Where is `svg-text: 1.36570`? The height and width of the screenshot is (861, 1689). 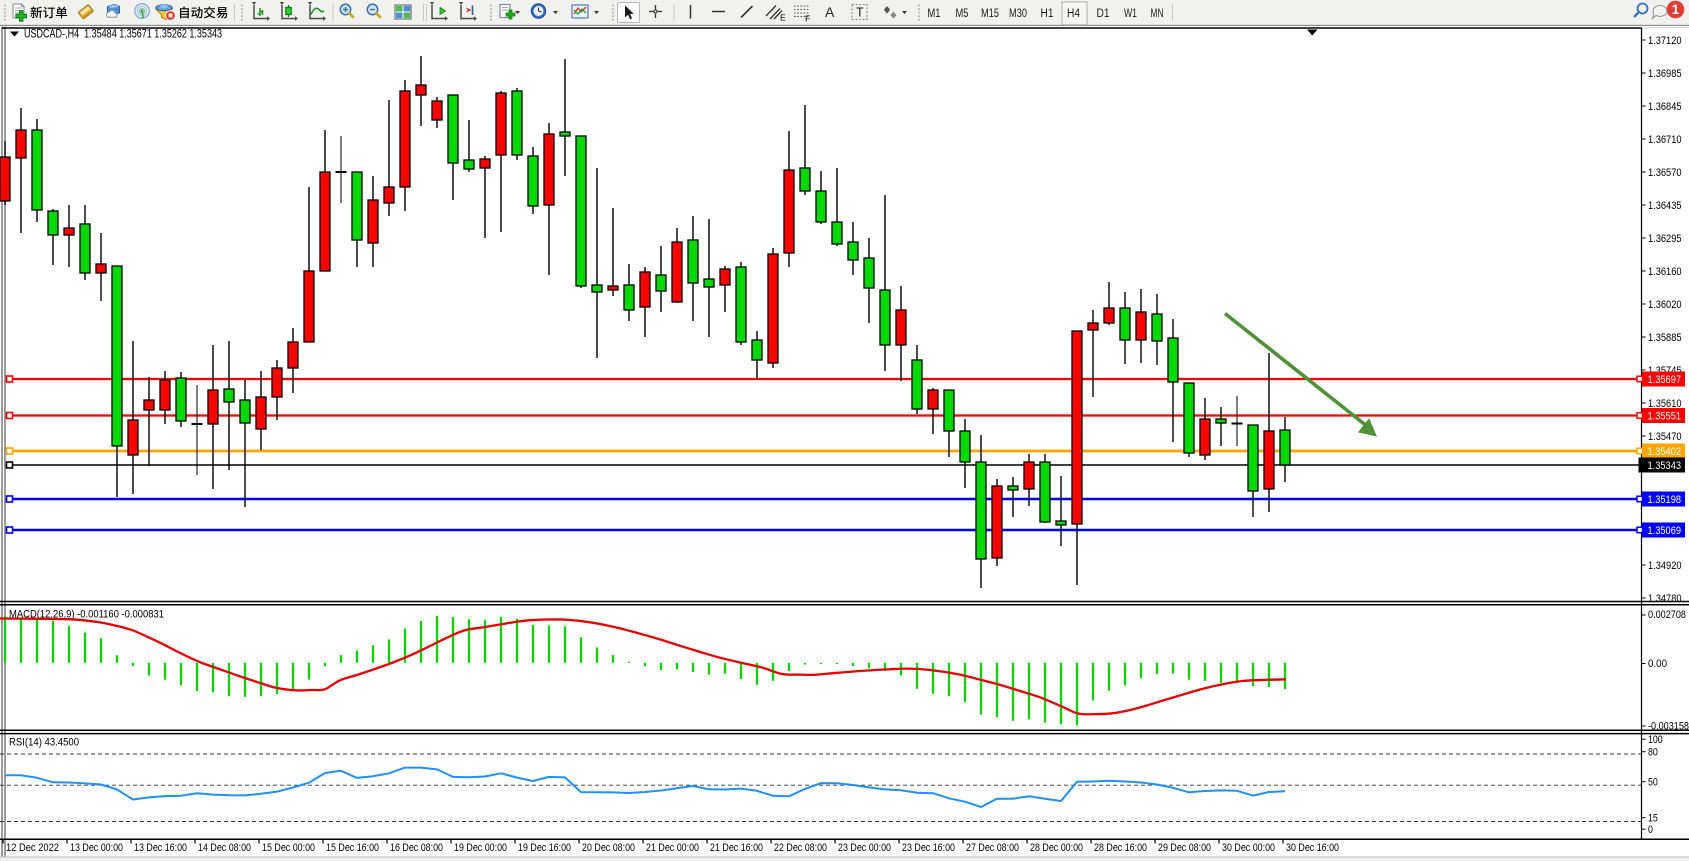 svg-text: 1.36570 is located at coordinates (1665, 173).